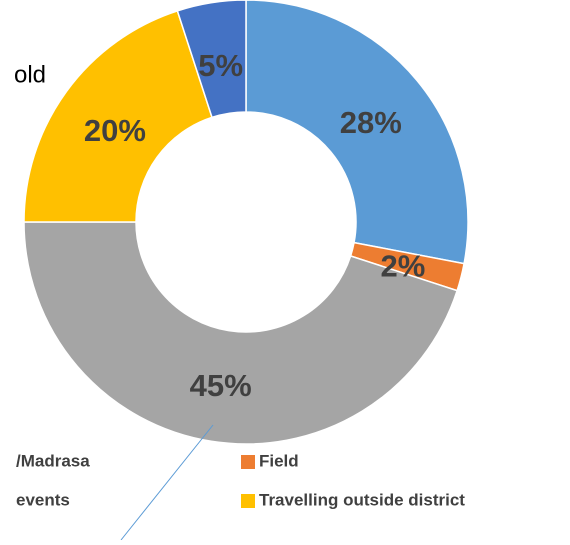 The image size is (570, 545). What do you see at coordinates (220, 65) in the screenshot?
I see `value-label: 5%` at bounding box center [220, 65].